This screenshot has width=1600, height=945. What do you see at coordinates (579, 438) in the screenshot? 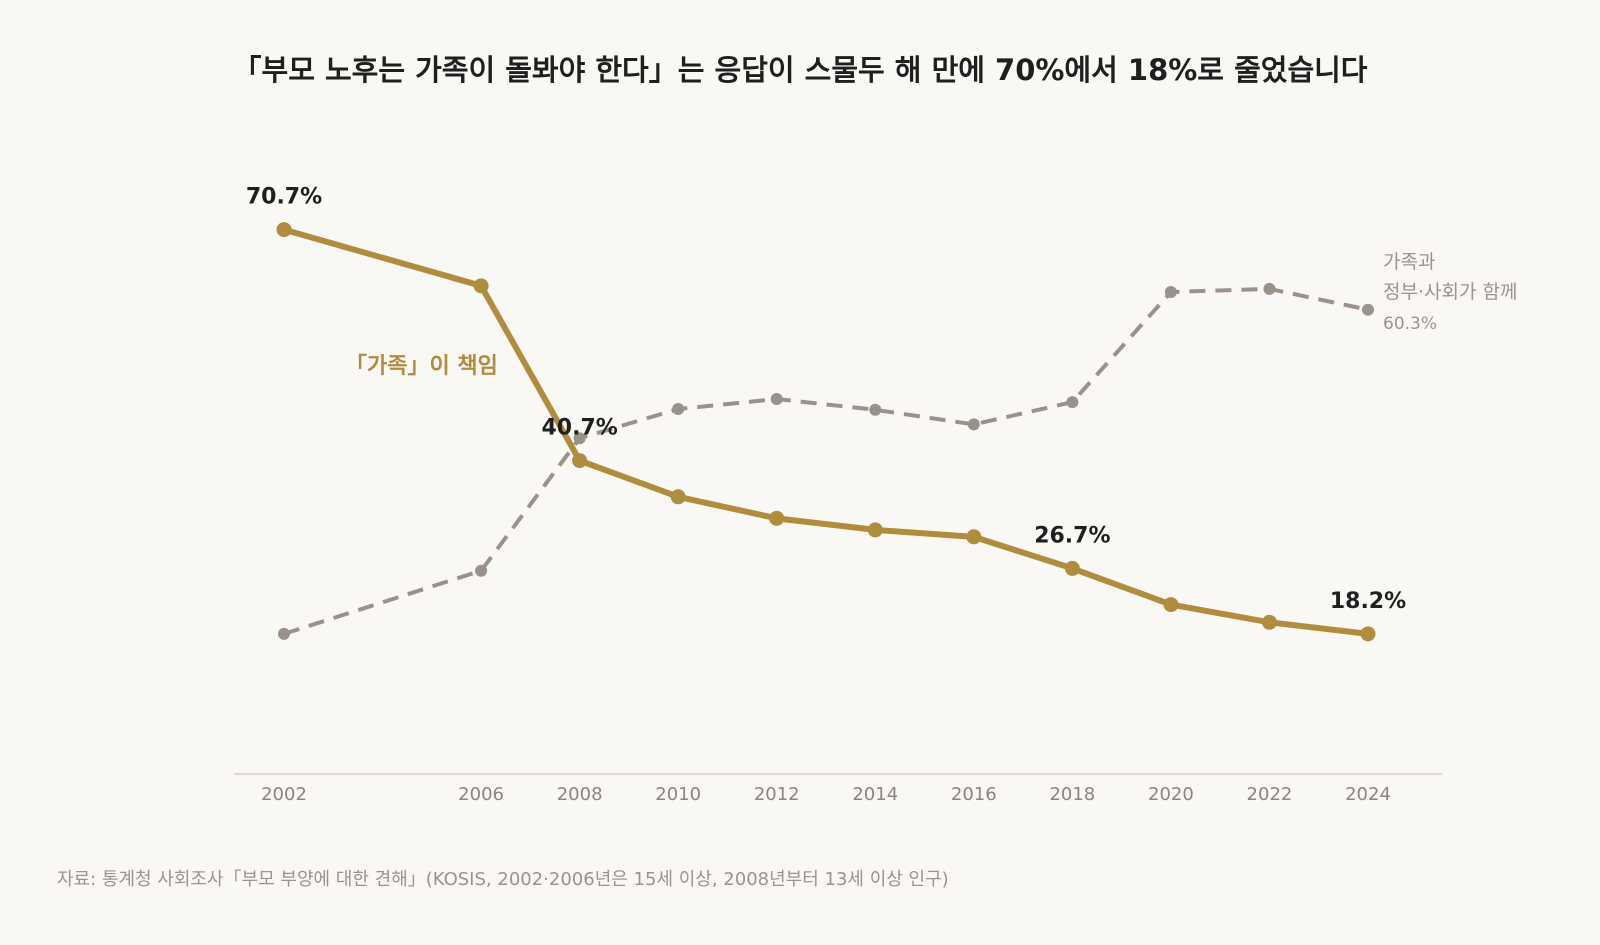
I see `shared-point-2008` at bounding box center [579, 438].